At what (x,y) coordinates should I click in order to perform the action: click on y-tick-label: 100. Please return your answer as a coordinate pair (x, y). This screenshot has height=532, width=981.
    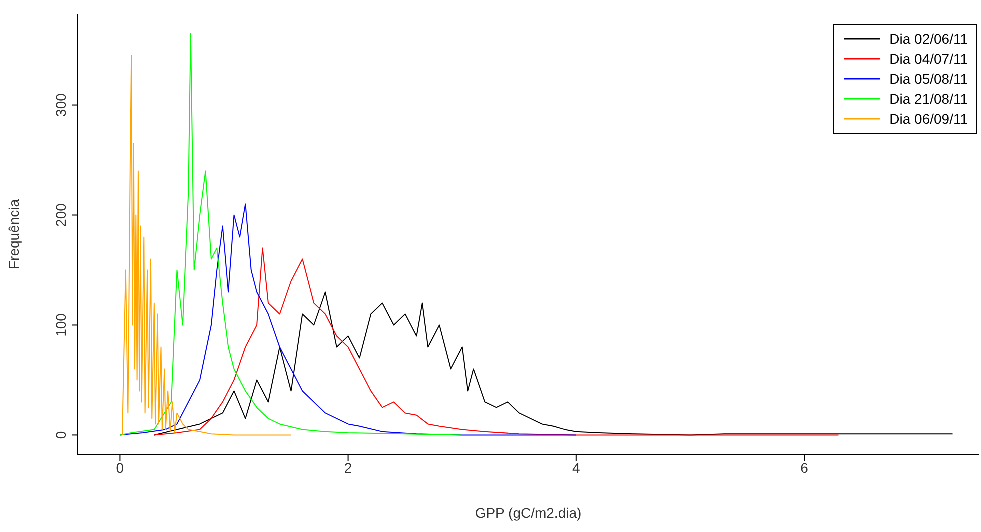
    Looking at the image, I should click on (61, 325).